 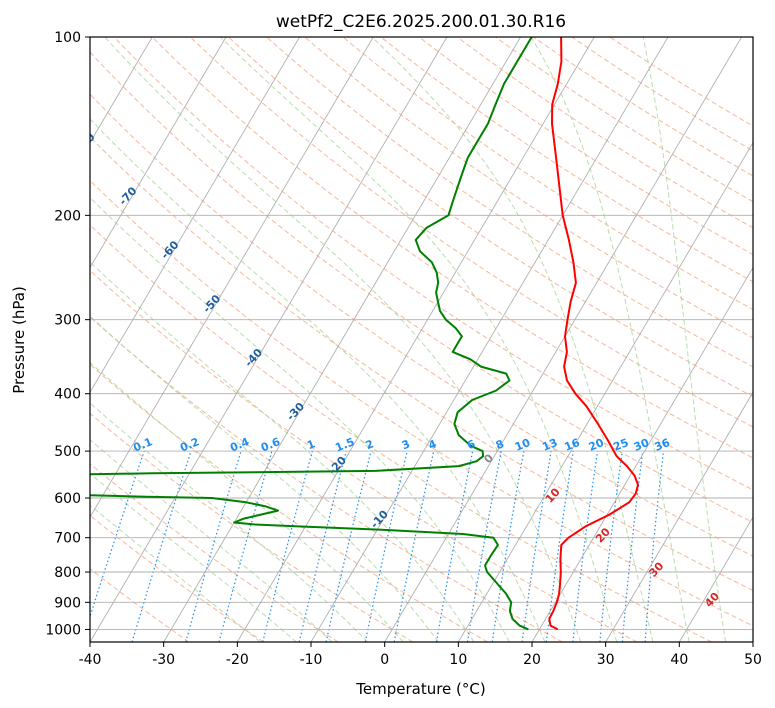 I want to click on x-tick-label: -30, so click(x=163, y=660).